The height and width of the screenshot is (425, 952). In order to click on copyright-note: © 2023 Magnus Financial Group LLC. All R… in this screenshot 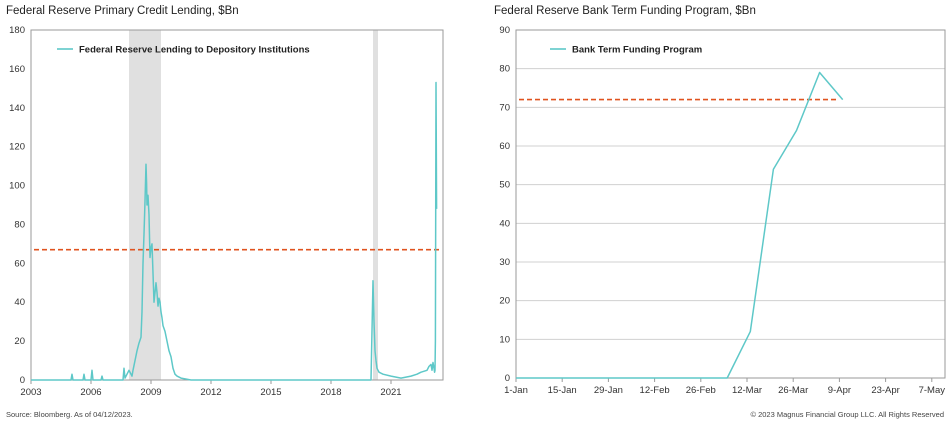, I will do `click(847, 414)`.